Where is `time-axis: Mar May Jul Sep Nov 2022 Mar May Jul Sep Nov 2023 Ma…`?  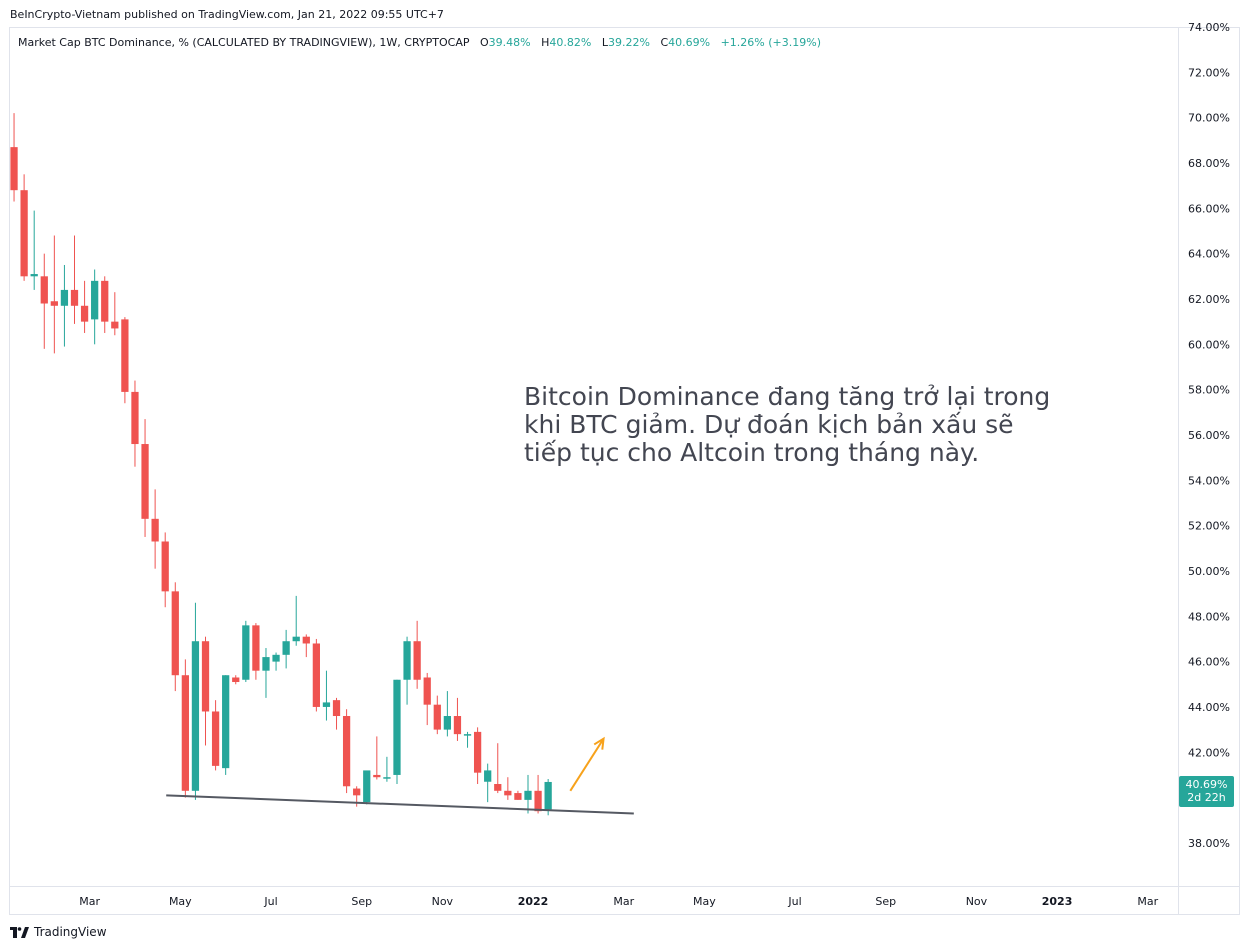
time-axis: Mar May Jul Sep Nov 2022 Mar May Jul Sep Nov 2023 Ma… is located at coordinates (618, 901).